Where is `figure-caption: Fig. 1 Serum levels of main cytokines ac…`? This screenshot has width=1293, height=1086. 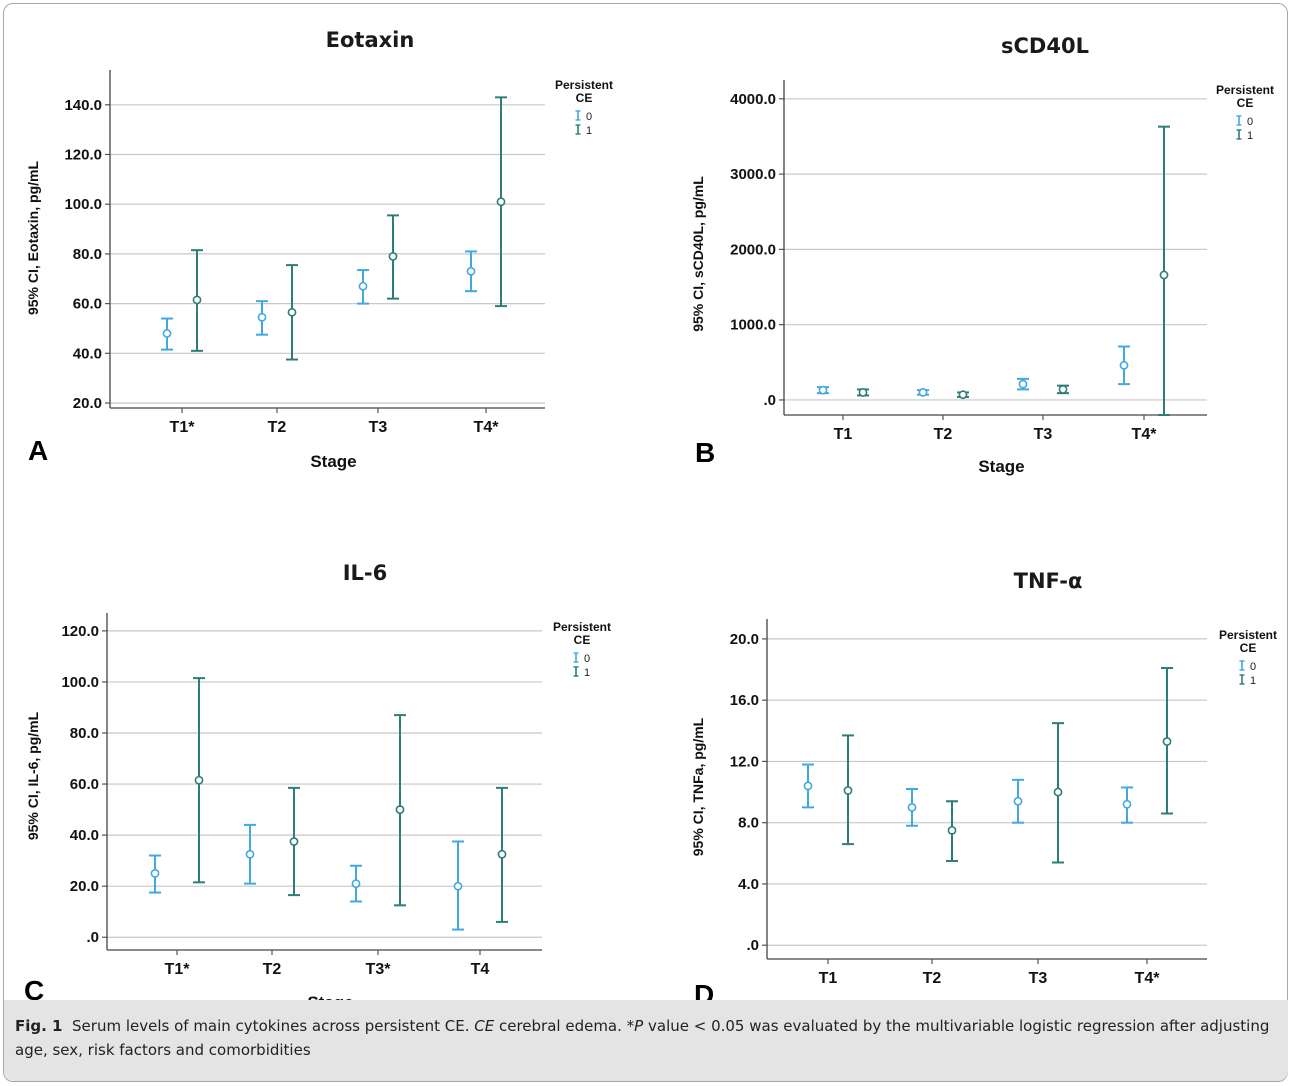
figure-caption: Fig. 1 Serum levels of main cytokines ac… is located at coordinates (646, 1038).